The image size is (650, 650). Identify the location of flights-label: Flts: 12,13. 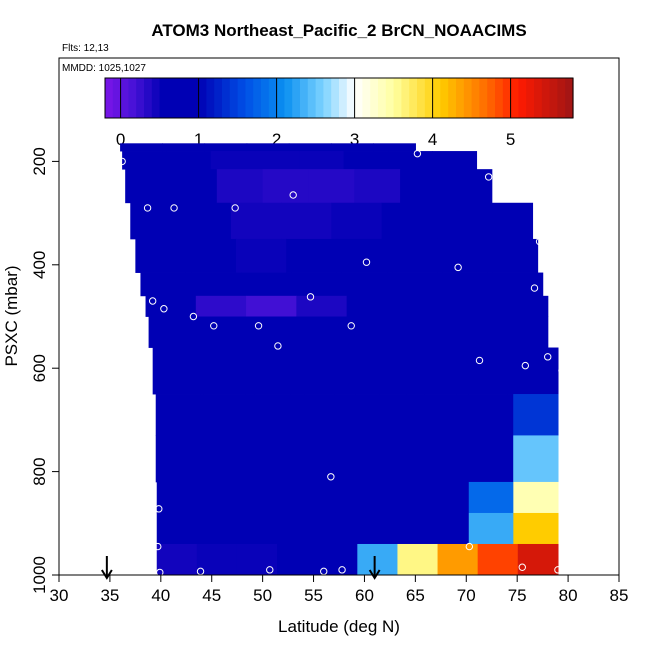
(85, 48).